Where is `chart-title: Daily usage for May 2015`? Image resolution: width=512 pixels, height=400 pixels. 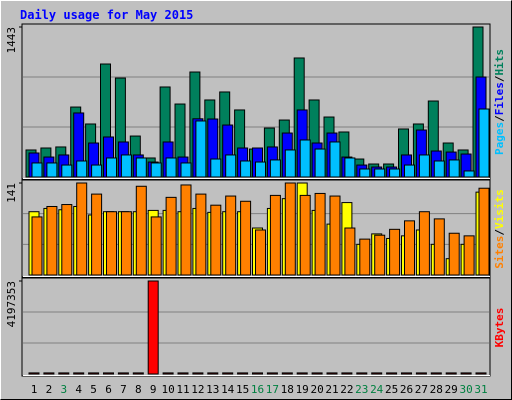 chart-title: Daily usage for May 2015 is located at coordinates (106, 15).